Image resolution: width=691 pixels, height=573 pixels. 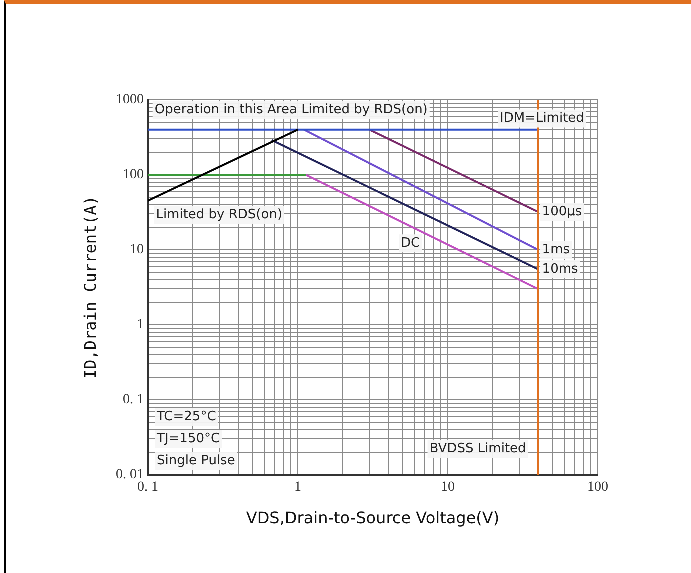 What do you see at coordinates (448, 488) in the screenshot?
I see `x-tick-label: 10` at bounding box center [448, 488].